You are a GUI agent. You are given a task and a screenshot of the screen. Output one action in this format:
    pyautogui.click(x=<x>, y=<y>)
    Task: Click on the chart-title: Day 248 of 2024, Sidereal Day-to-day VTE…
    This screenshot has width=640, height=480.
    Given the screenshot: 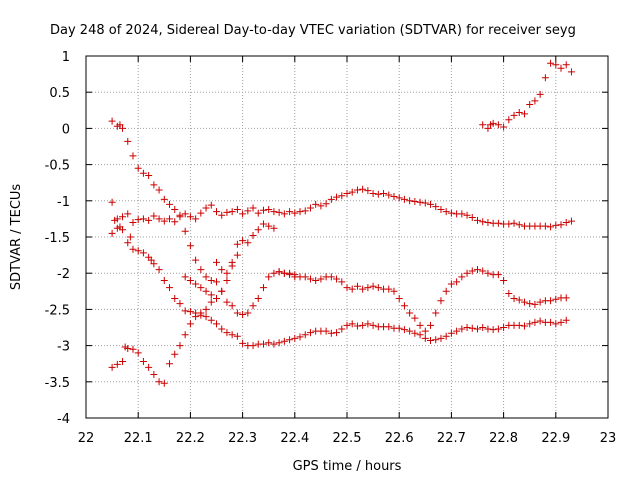 What is the action you would take?
    pyautogui.click(x=313, y=30)
    